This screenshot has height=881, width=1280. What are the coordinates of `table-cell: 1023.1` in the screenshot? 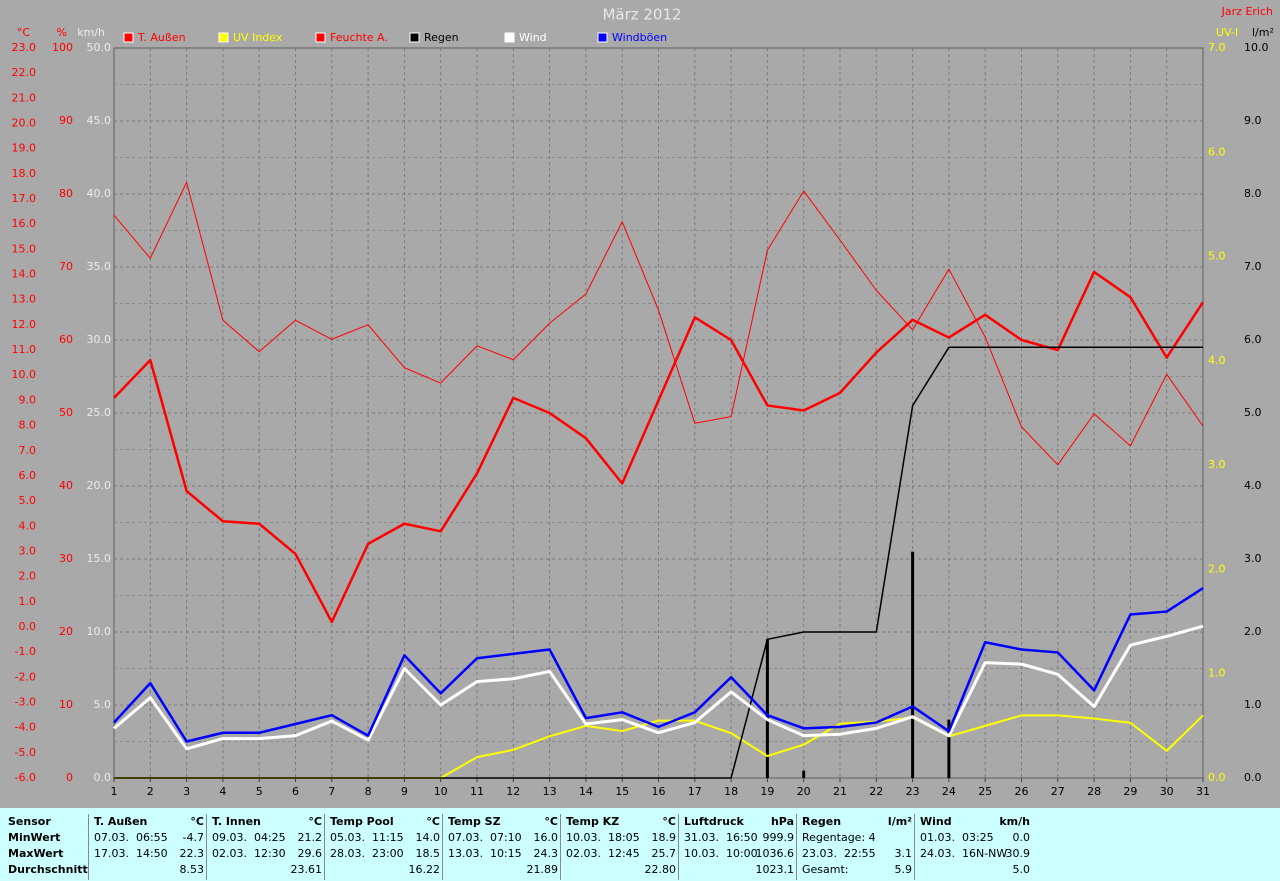 It's located at (775, 869).